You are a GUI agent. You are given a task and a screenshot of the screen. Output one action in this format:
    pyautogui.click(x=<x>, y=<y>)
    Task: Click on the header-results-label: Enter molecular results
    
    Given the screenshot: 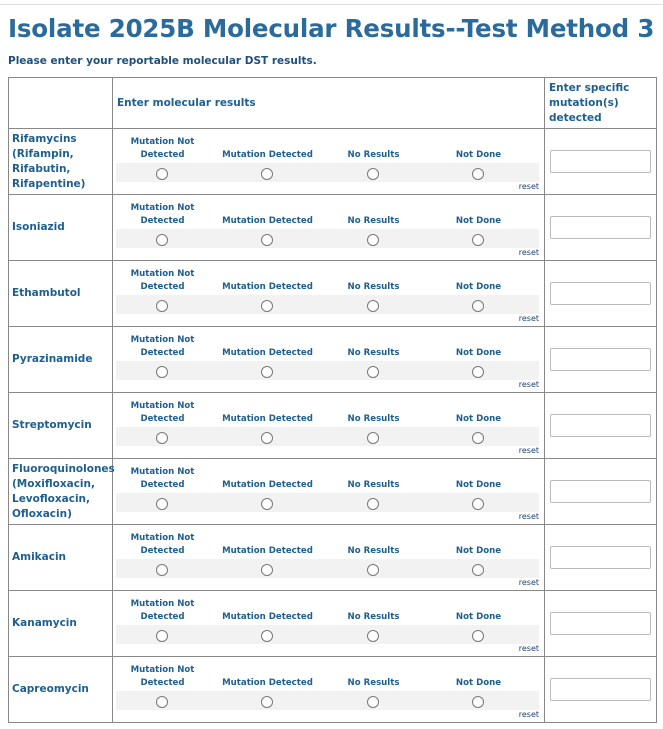 What is the action you would take?
    pyautogui.click(x=186, y=103)
    